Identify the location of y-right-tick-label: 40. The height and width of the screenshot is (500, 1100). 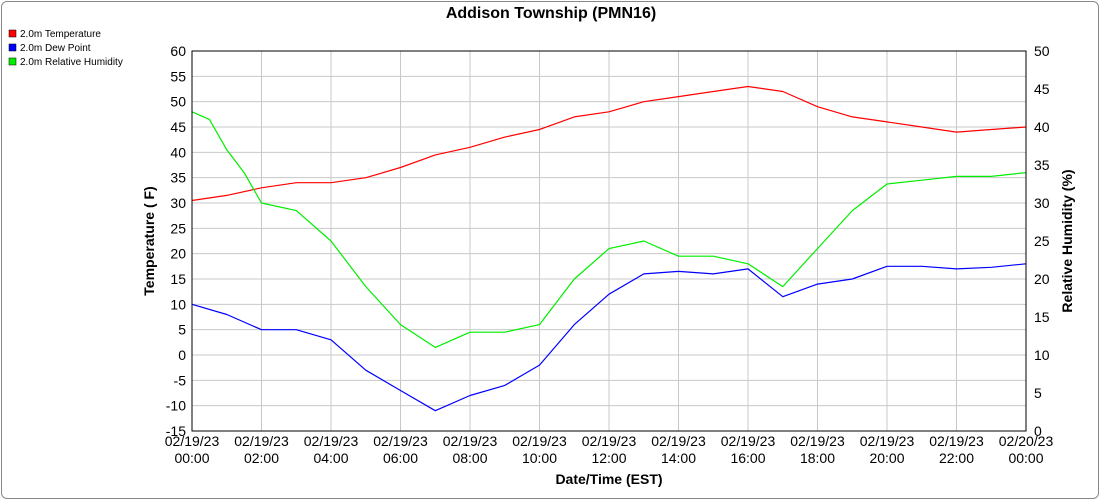
(1042, 127).